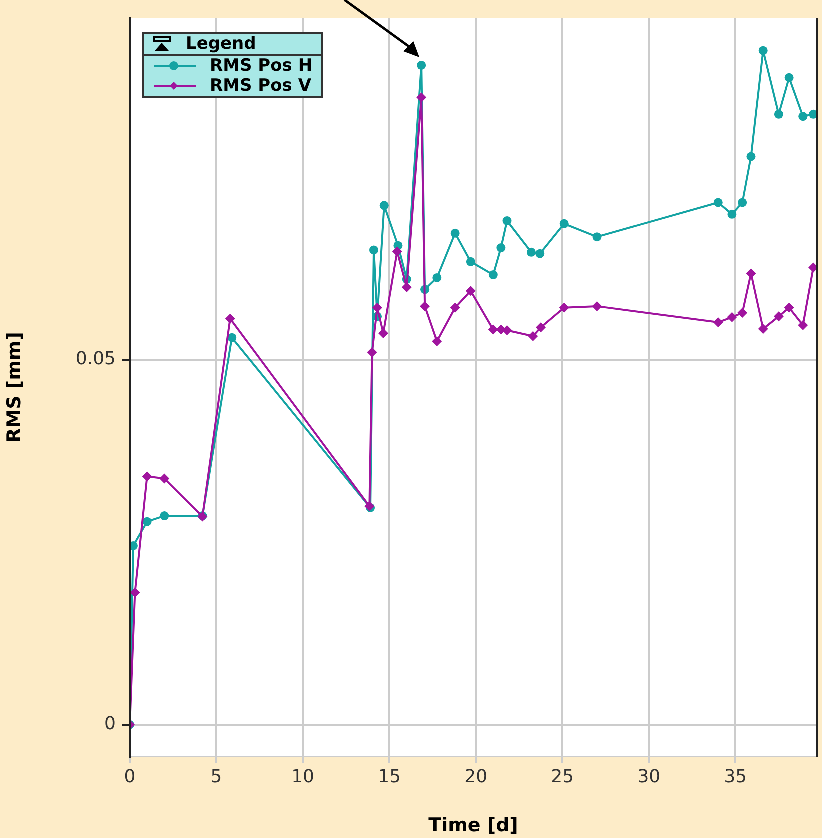 The height and width of the screenshot is (838, 822). I want to click on x-tick-label: 25, so click(562, 777).